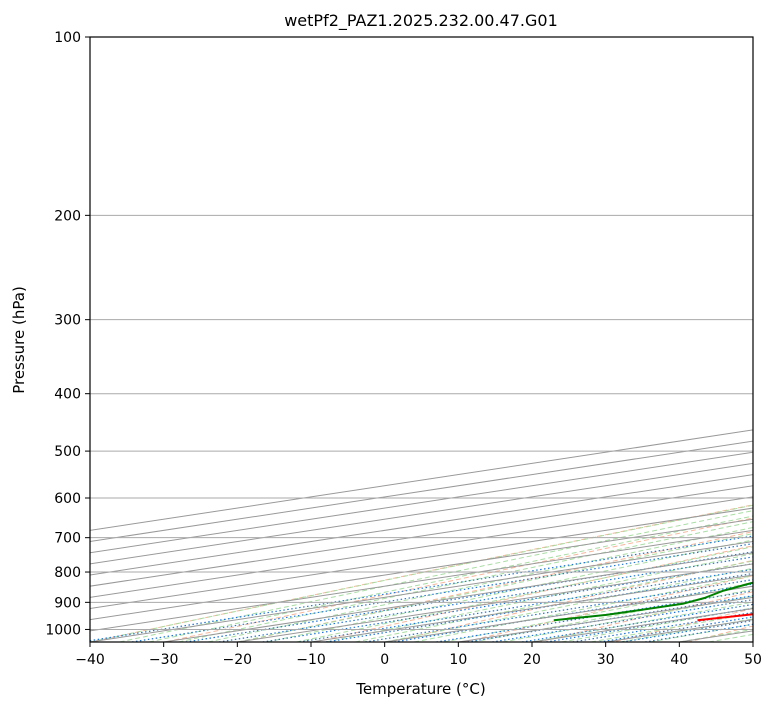 The height and width of the screenshot is (712, 775). I want to click on x-tick-label: 20, so click(532, 660).